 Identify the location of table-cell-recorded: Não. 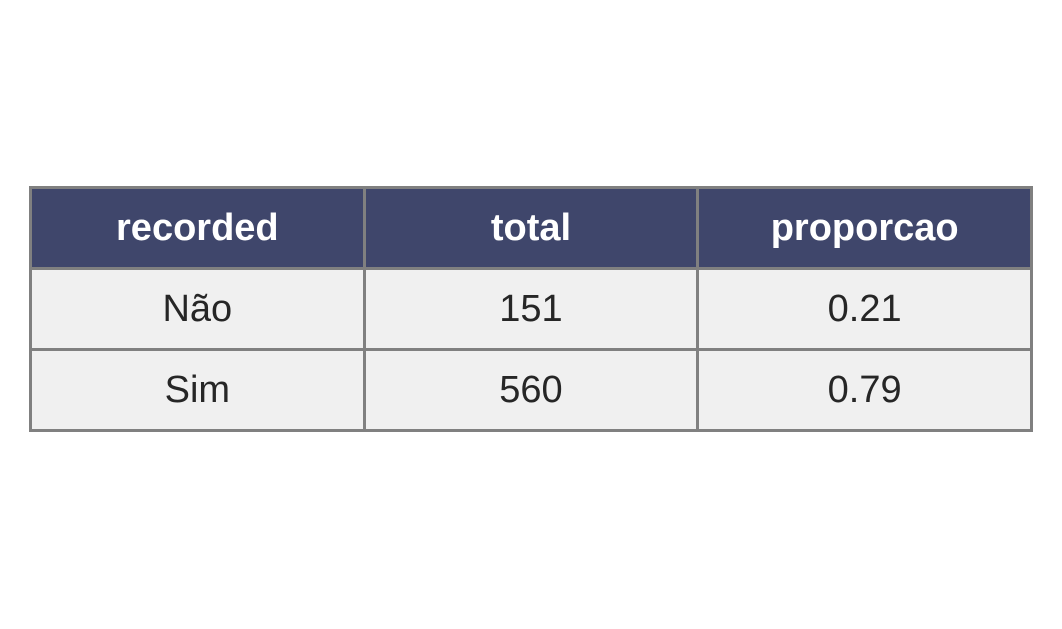
(197, 309).